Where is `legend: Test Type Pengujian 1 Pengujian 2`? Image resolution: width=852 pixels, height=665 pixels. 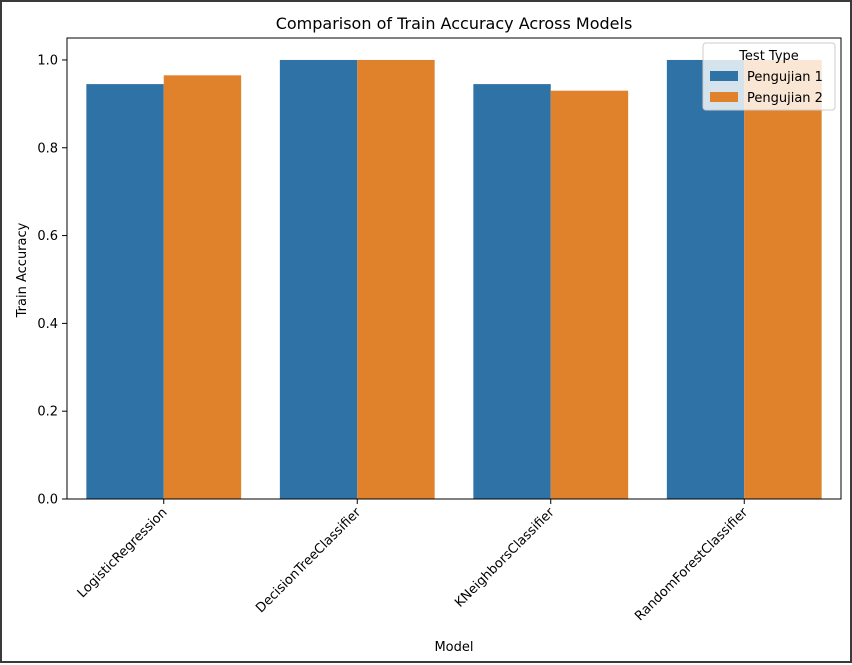 legend: Test Type Pengujian 1 Pengujian 2 is located at coordinates (769, 76).